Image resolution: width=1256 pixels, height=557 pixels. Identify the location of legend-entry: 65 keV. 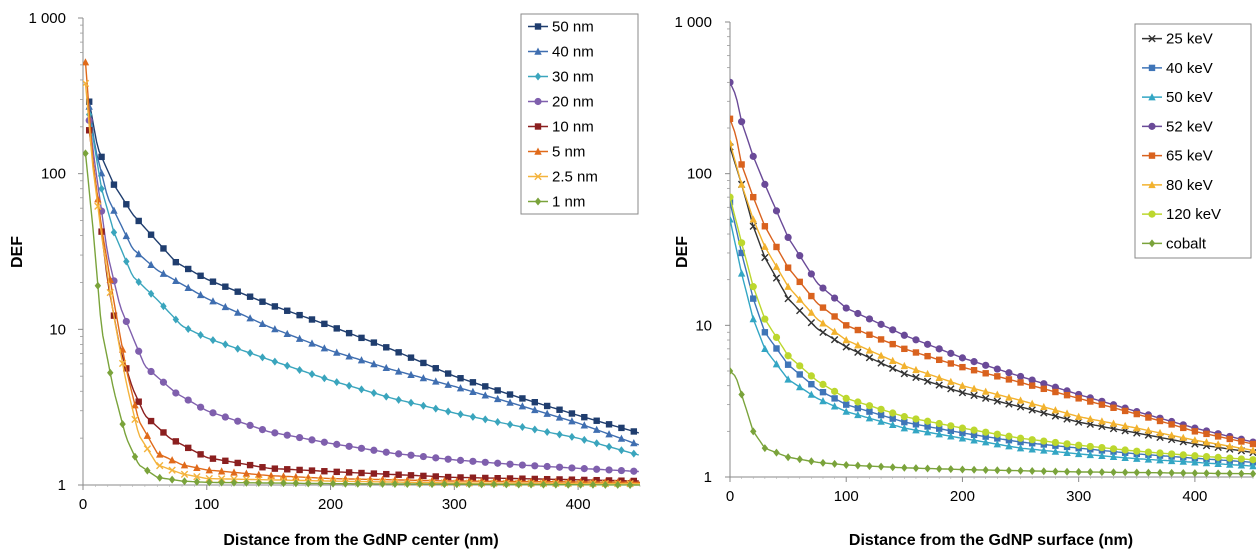
(1177, 156).